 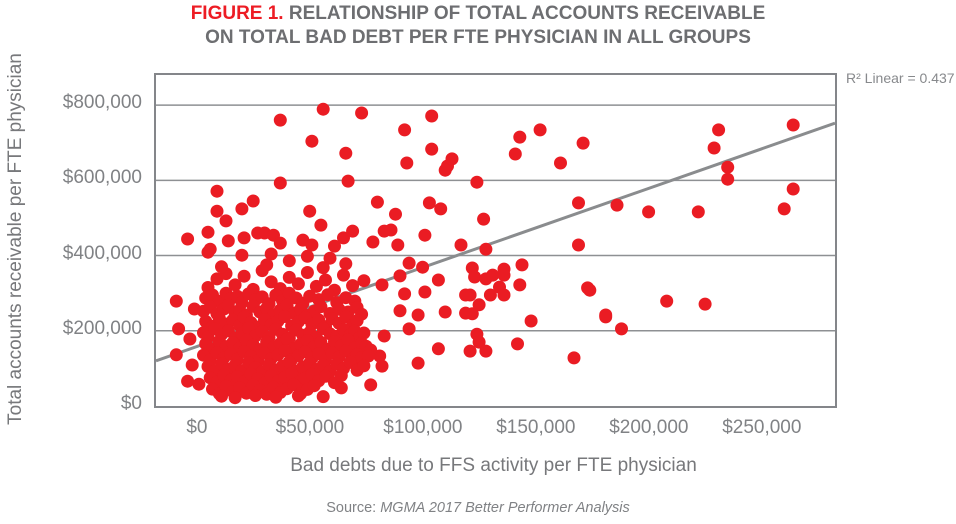 I want to click on y-tick-label: $800,000, so click(x=102, y=103).